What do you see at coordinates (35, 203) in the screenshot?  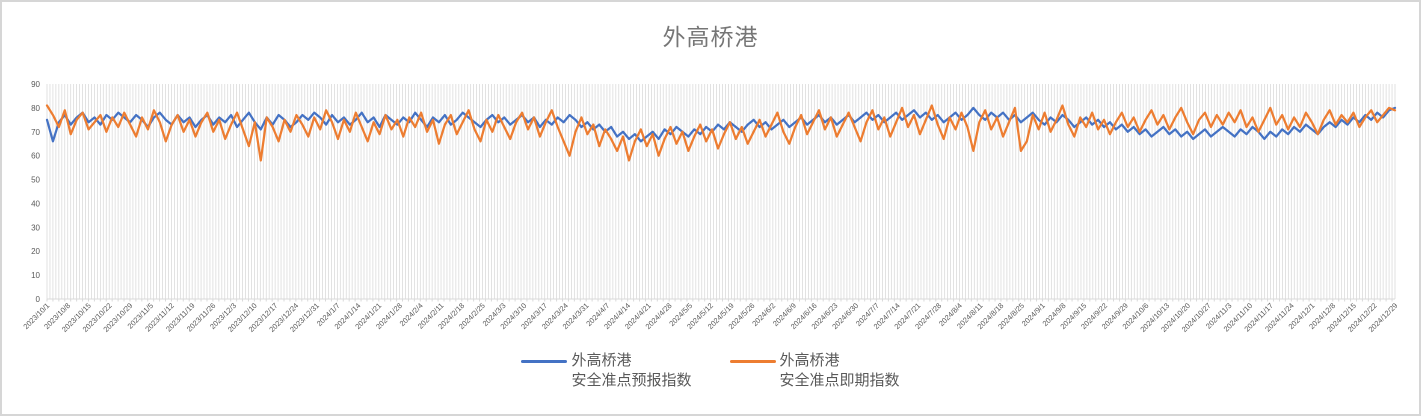 I see `y-tick-label: 40` at bounding box center [35, 203].